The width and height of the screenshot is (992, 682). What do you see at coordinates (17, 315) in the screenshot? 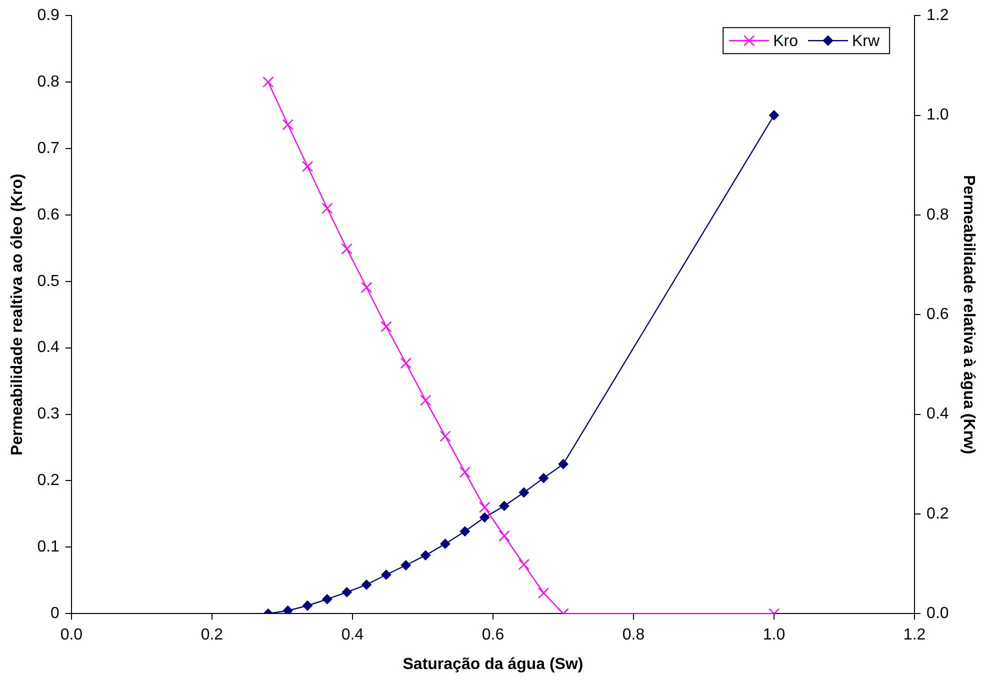
I see `y-axis-title: Permeabilidade realtiva ao óleo (Kro)` at bounding box center [17, 315].